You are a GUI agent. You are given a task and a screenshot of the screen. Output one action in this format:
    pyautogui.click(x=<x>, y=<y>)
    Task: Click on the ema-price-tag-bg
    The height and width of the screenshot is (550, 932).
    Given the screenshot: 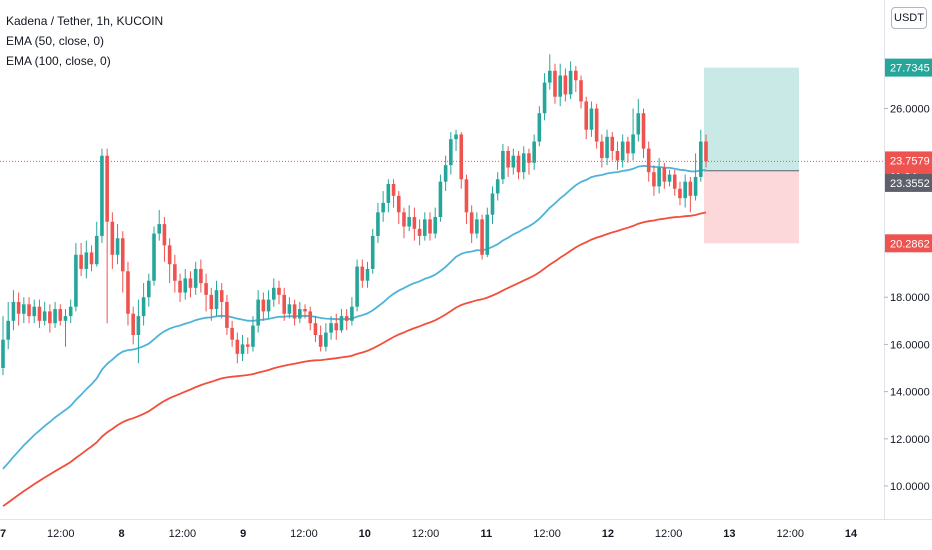 What is the action you would take?
    pyautogui.click(x=908, y=182)
    